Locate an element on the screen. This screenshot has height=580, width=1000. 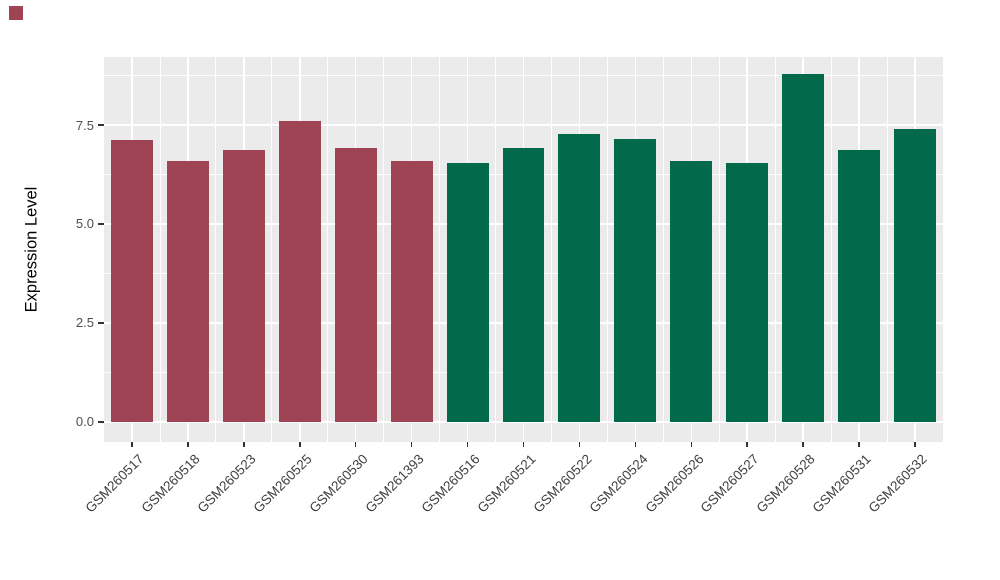
bar-GSM260531 is located at coordinates (859, 286).